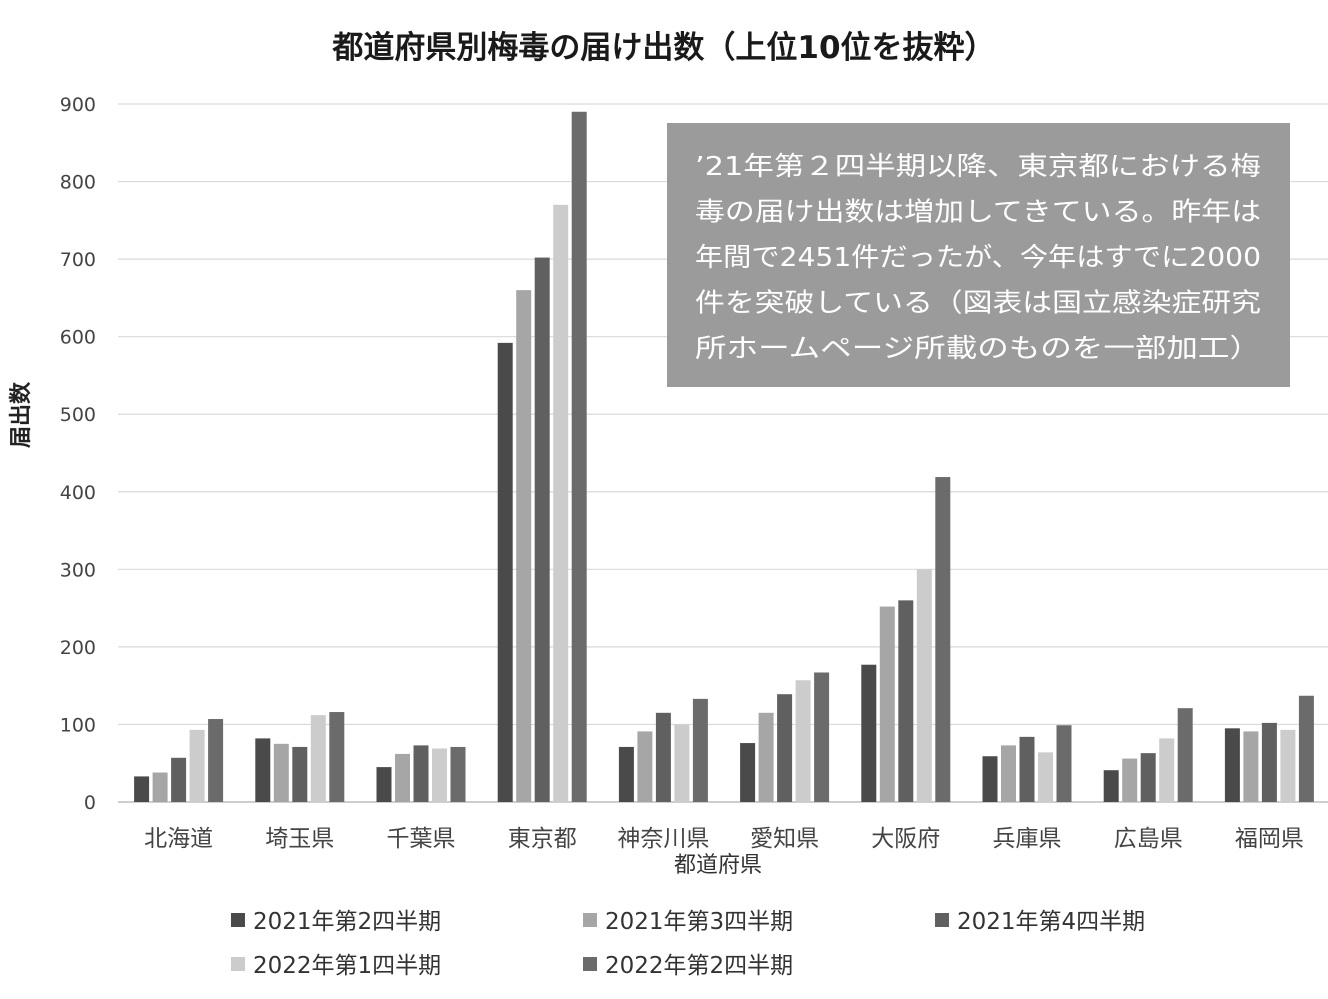 The image size is (1328, 999). Describe the element at coordinates (347, 922) in the screenshot. I see `legend-label: 2021年第2四半期` at that location.